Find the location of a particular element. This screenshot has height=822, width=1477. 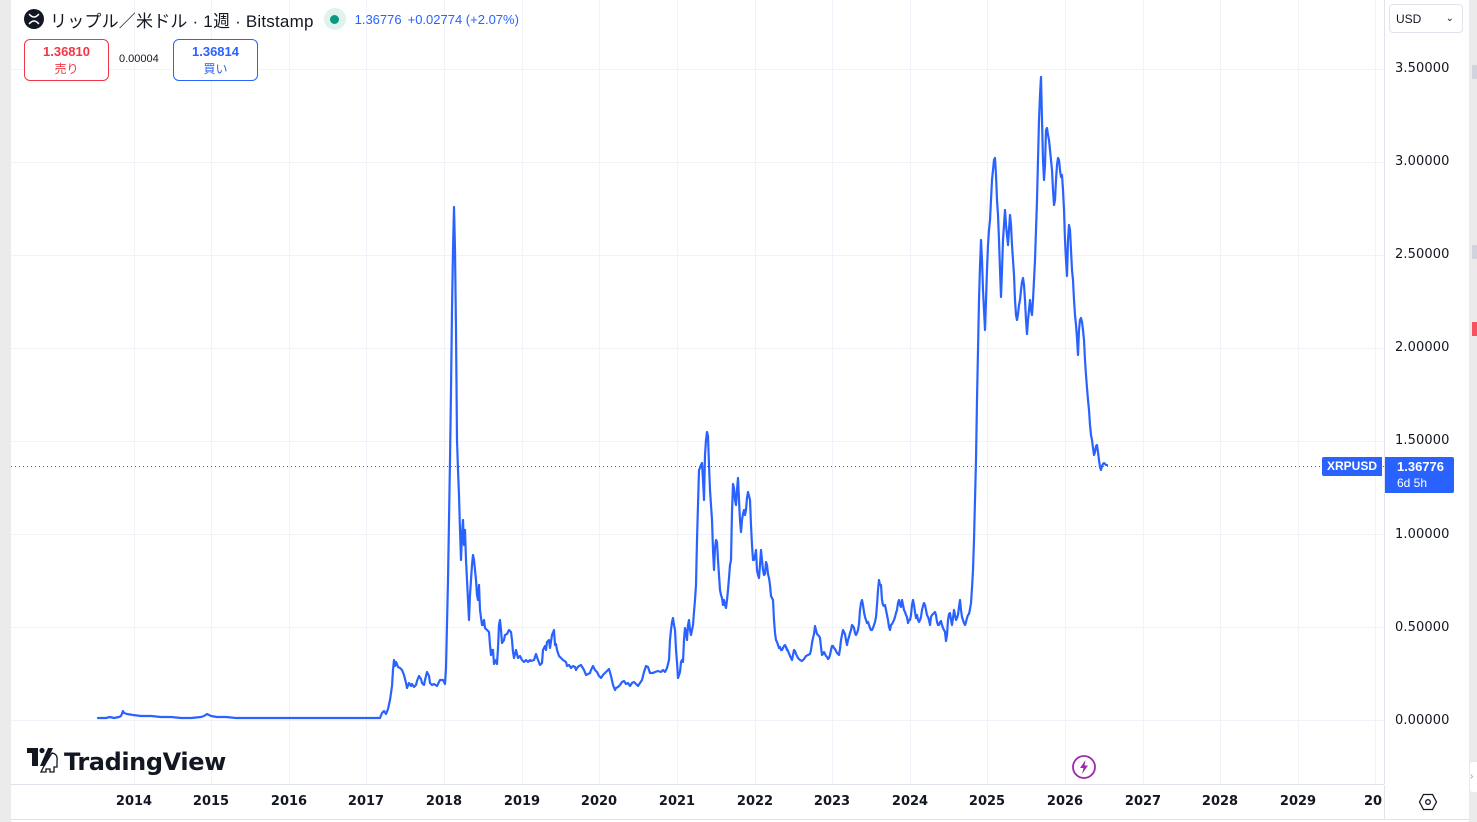

price-tick: 1.50000 is located at coordinates (1422, 440).